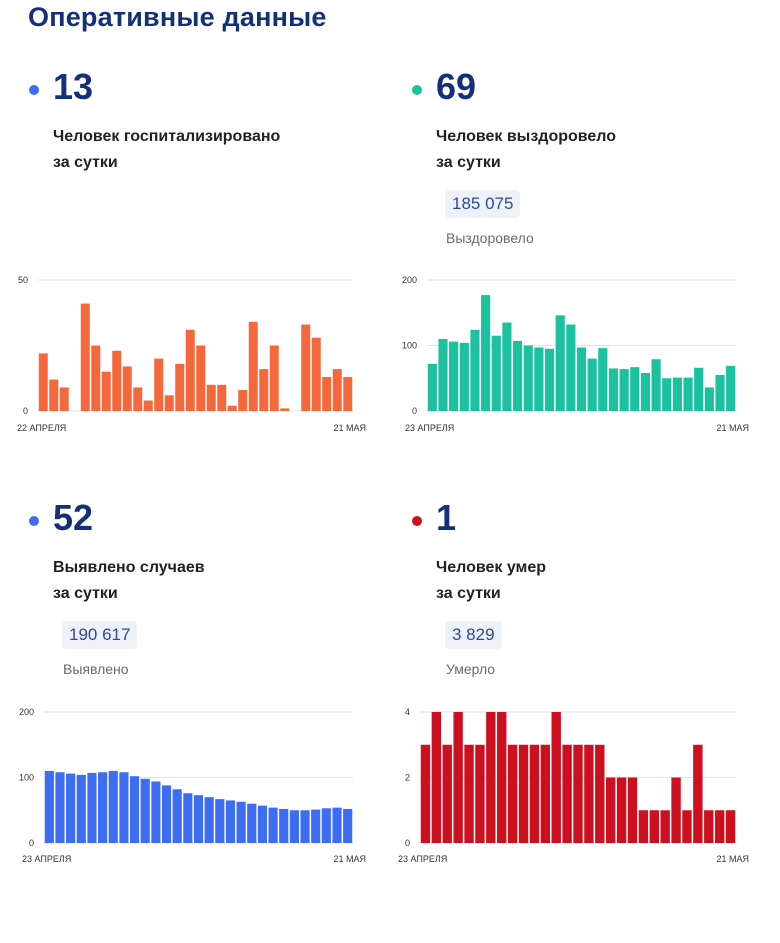  What do you see at coordinates (96, 669) in the screenshot?
I see `detected-total-caption: Выявлено` at bounding box center [96, 669].